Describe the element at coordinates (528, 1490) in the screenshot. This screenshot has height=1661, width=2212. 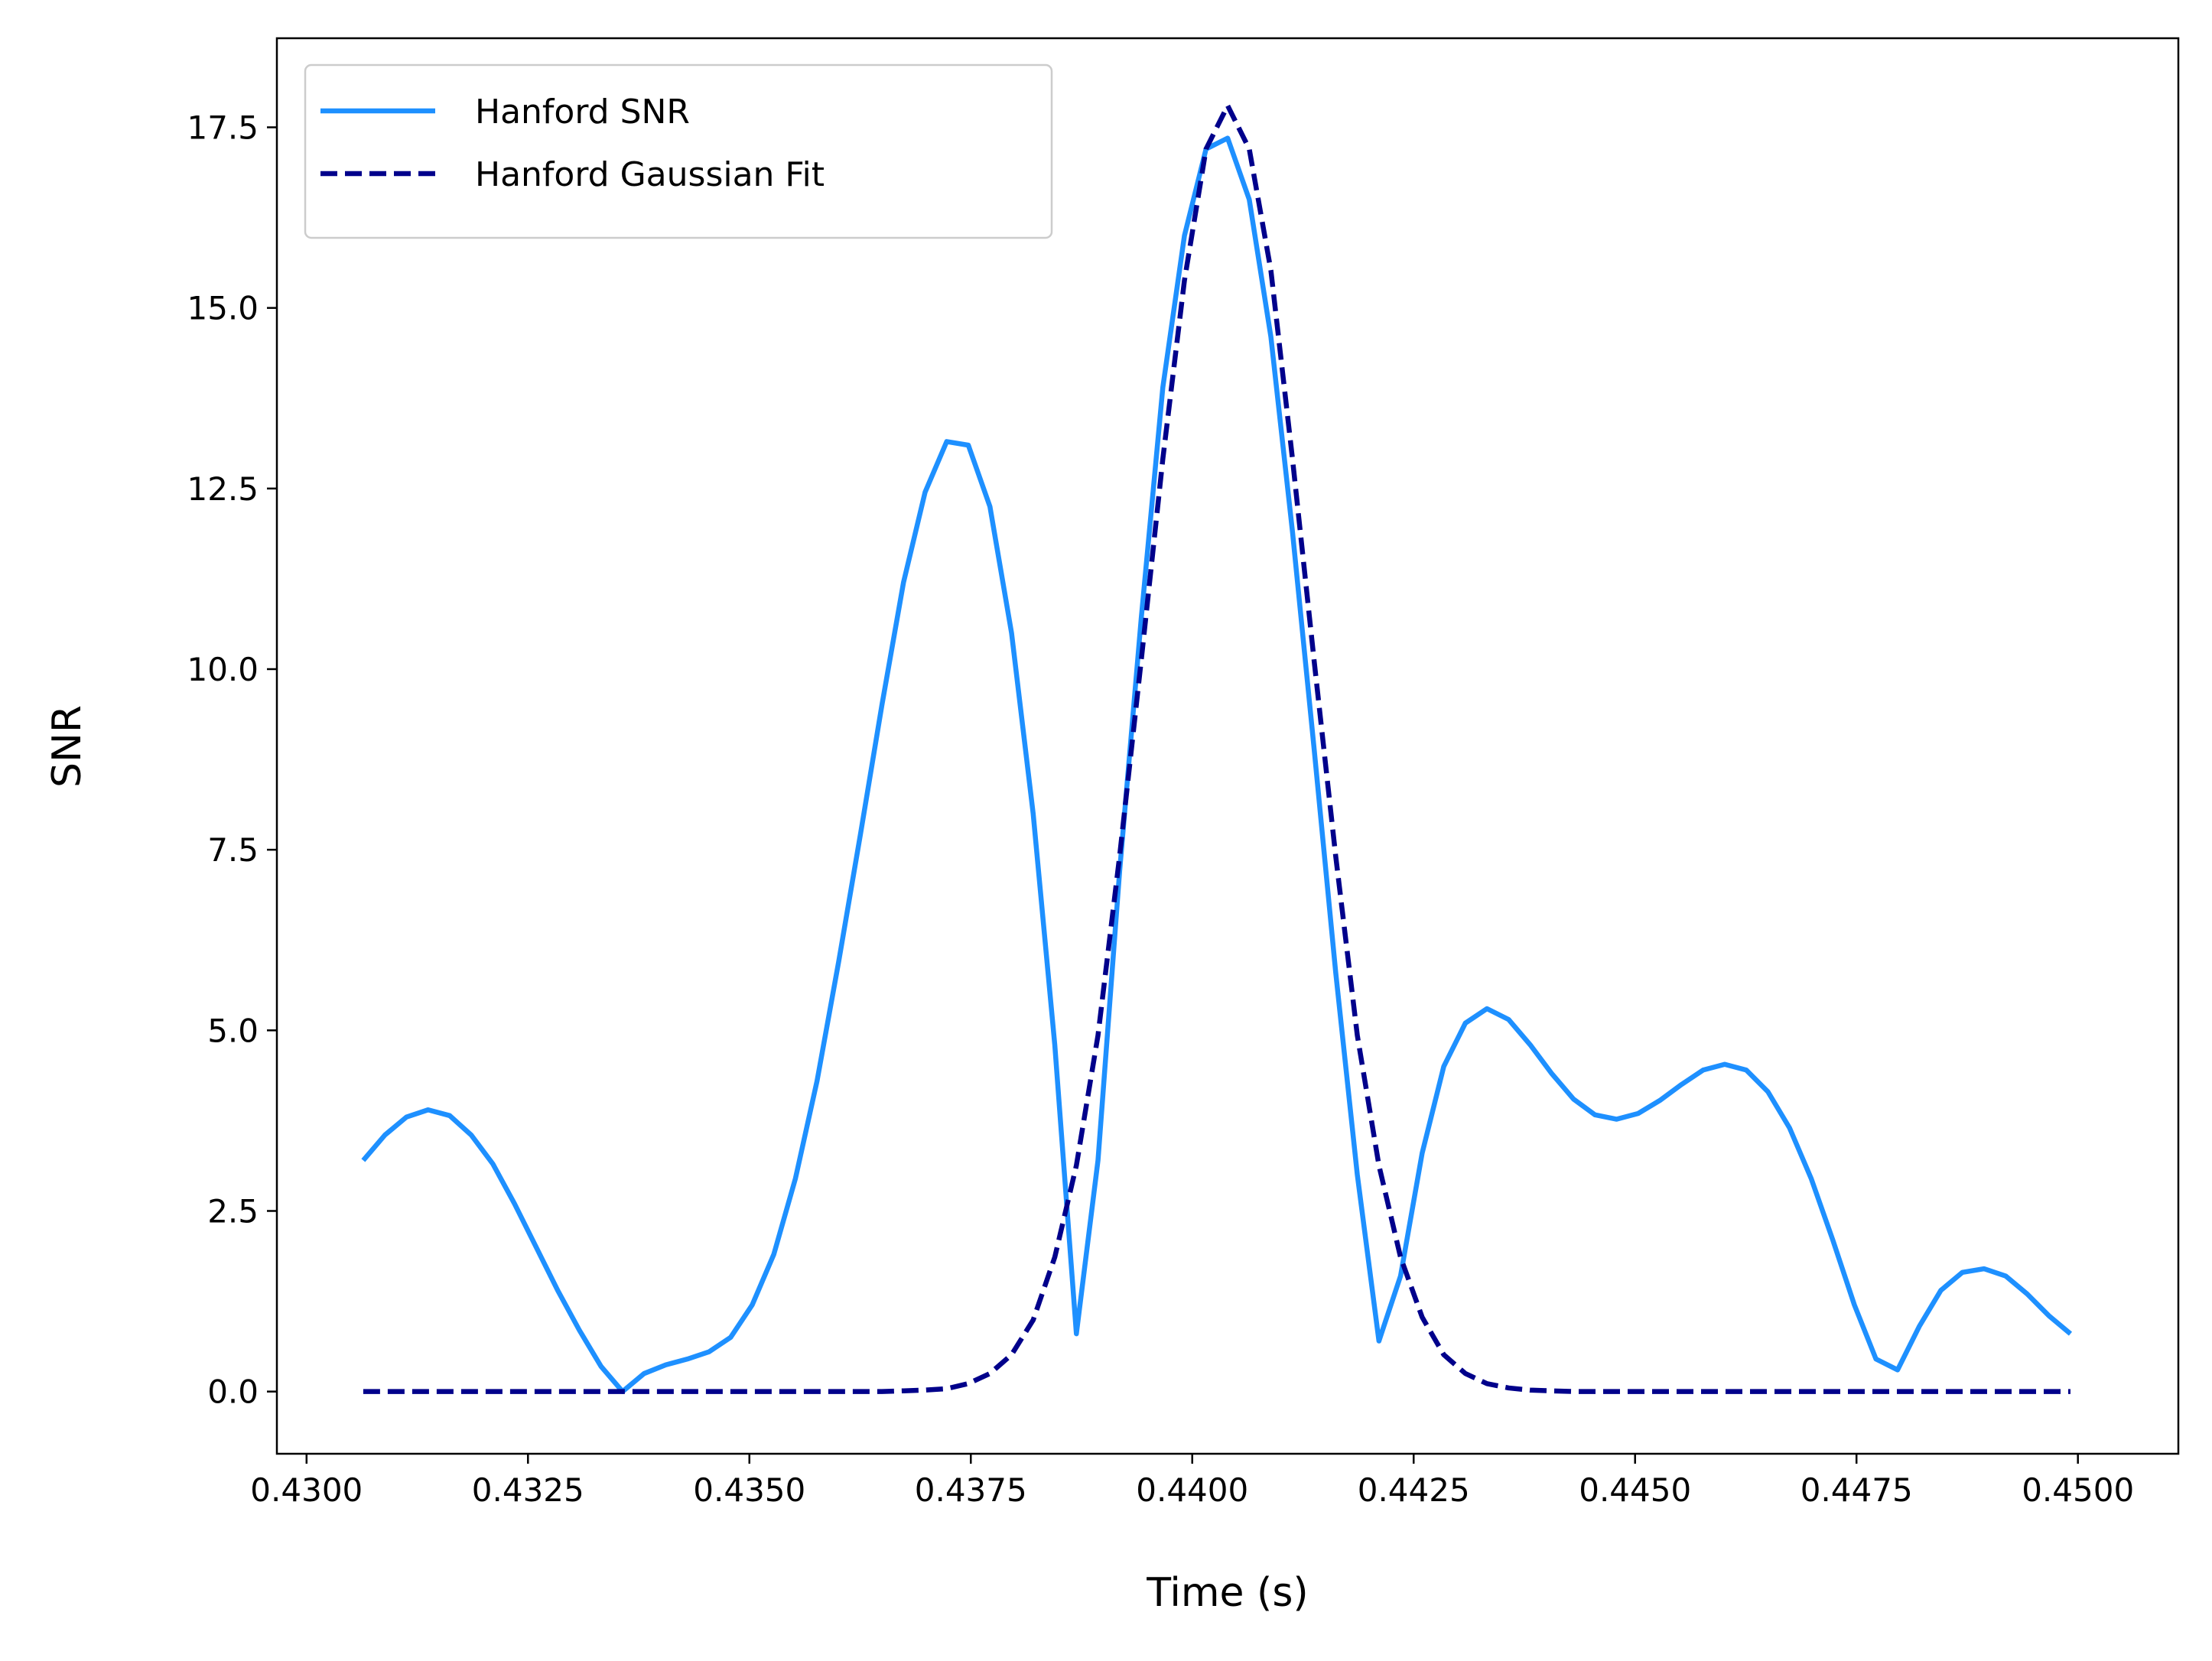
I see `x-tick-label: 0.4325` at that location.